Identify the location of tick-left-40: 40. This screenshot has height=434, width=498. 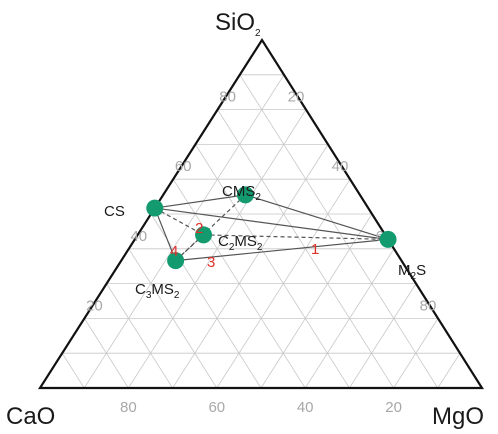
(138, 236).